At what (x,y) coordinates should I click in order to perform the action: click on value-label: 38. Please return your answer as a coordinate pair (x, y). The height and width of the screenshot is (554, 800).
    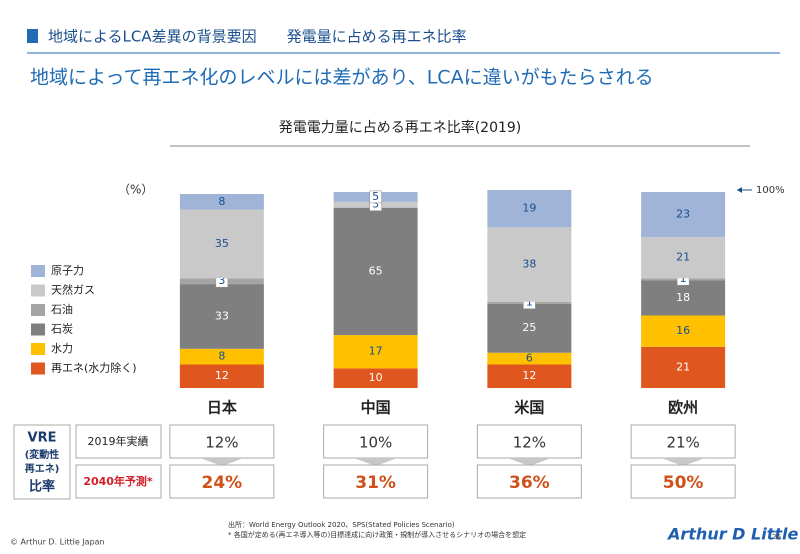
    Looking at the image, I should click on (529, 264).